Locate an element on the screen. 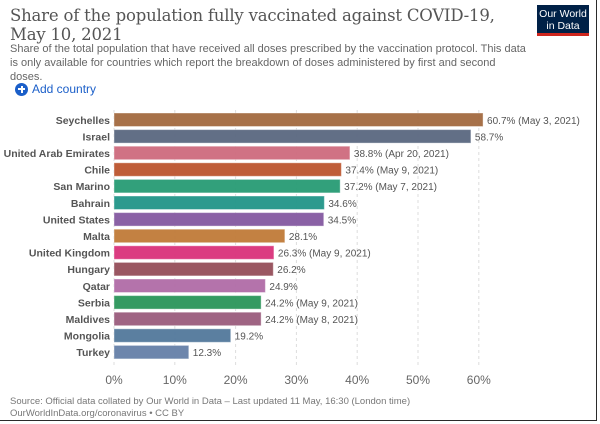 This screenshot has width=600, height=424. bar-hungary is located at coordinates (193, 269).